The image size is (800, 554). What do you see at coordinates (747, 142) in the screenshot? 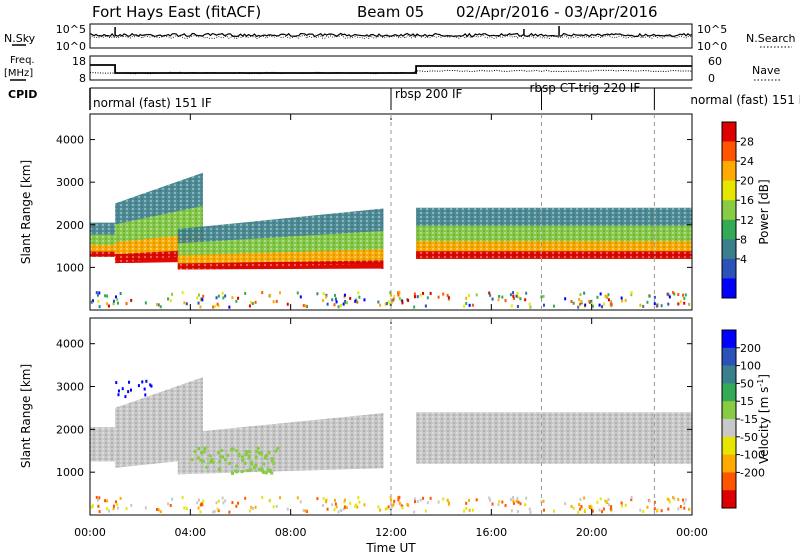
I see `power-colorbar-tick-label: 28` at bounding box center [747, 142].